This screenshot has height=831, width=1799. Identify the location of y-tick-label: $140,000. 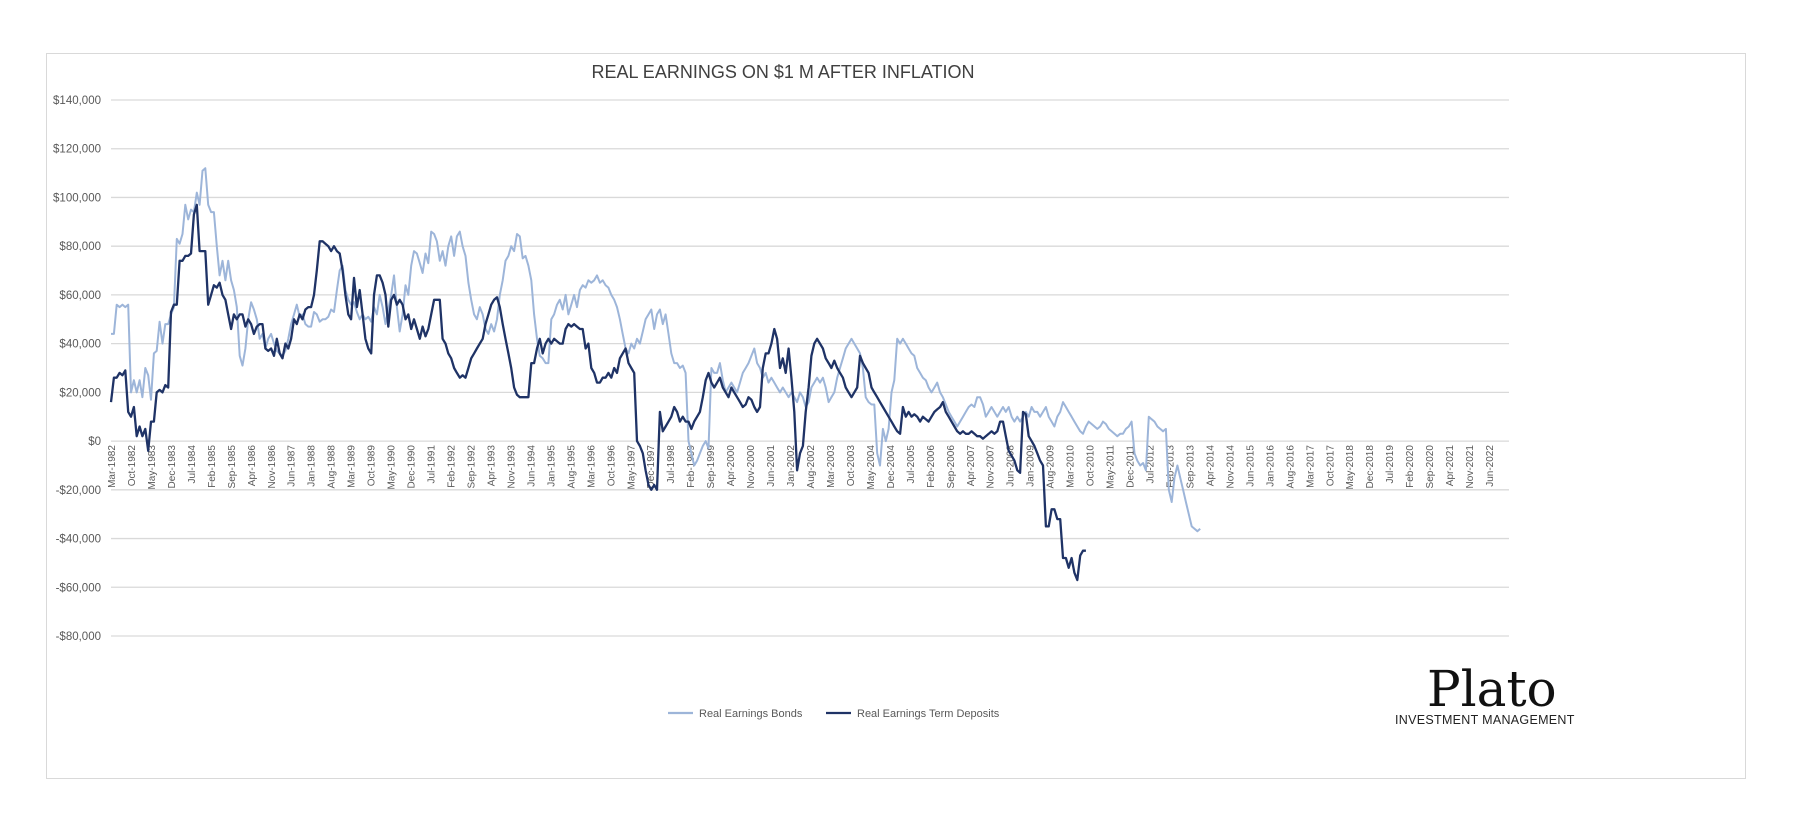
(77, 101).